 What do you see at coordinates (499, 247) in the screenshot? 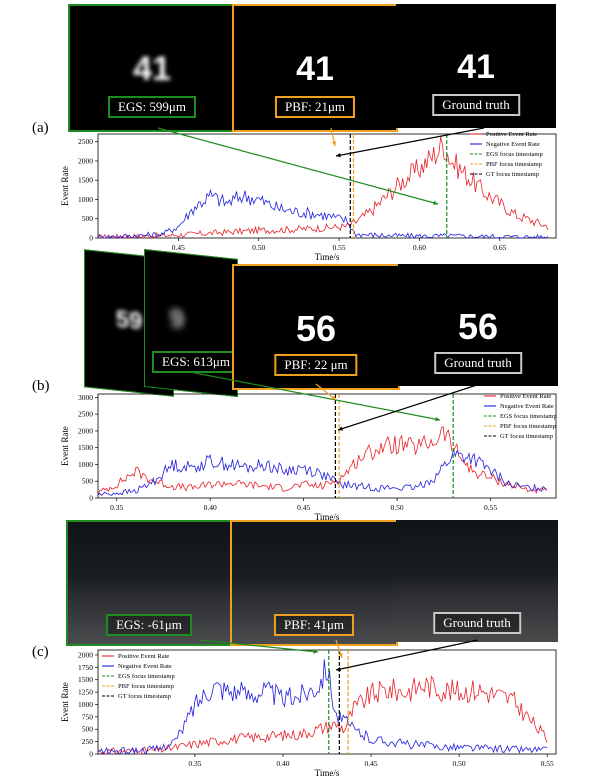
I see `x-tick-label: 0.65` at bounding box center [499, 247].